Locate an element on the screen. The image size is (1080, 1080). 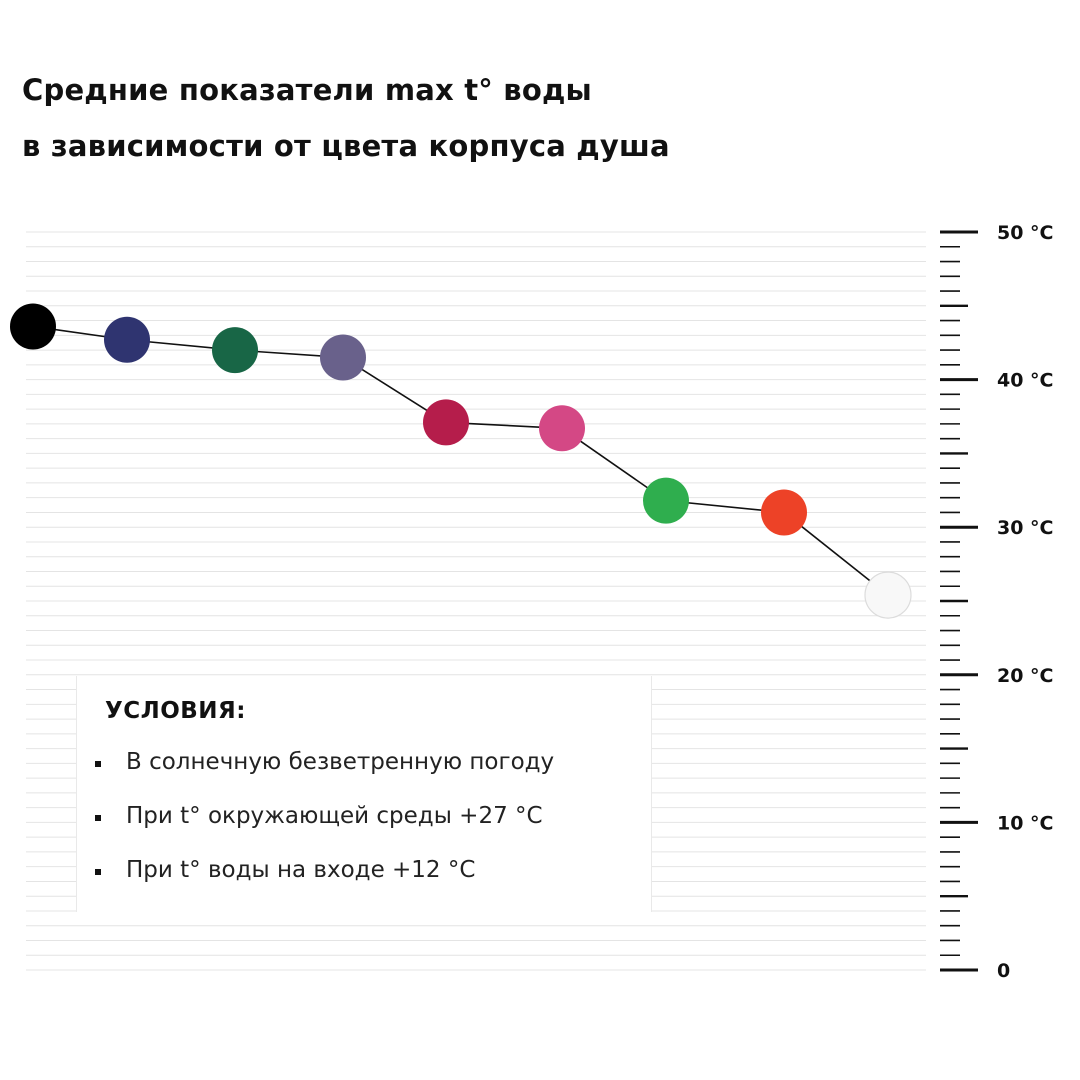
condition-text: При t° окружающей среды +27 °С is located at coordinates (334, 816).